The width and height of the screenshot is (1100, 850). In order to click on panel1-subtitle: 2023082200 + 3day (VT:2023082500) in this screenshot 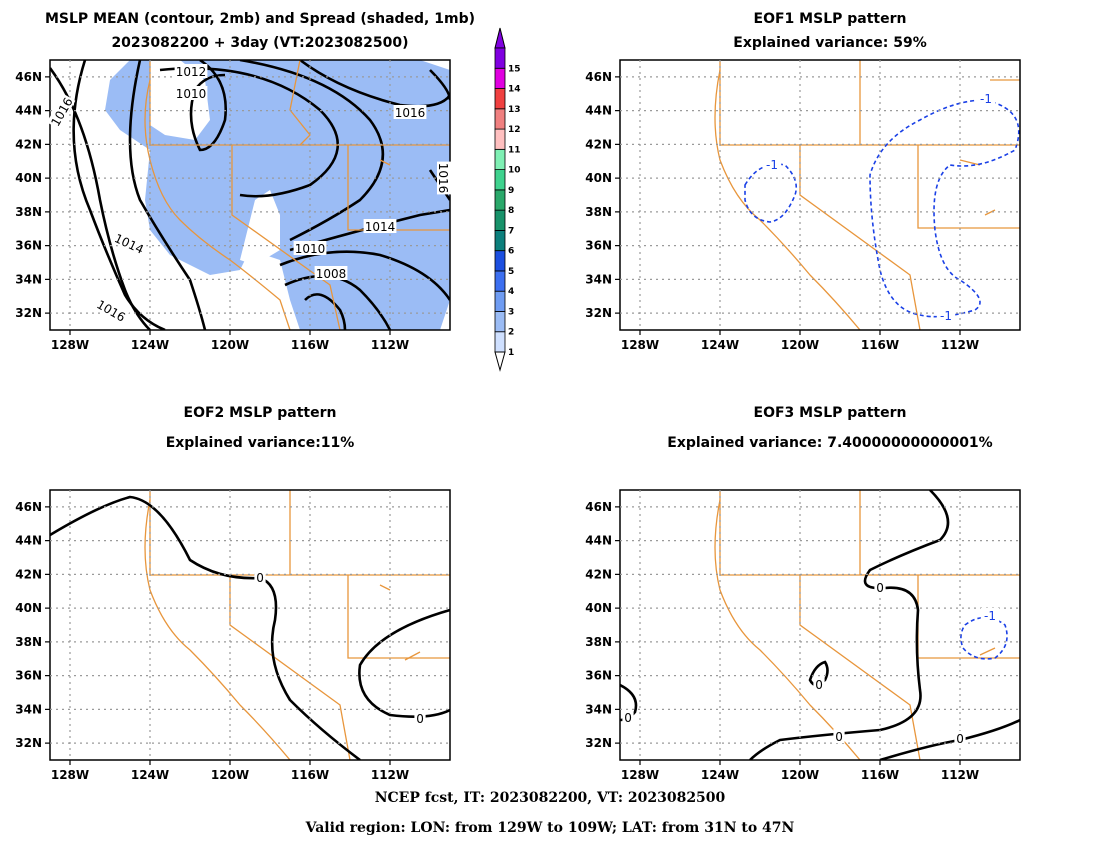, I will do `click(260, 43)`.